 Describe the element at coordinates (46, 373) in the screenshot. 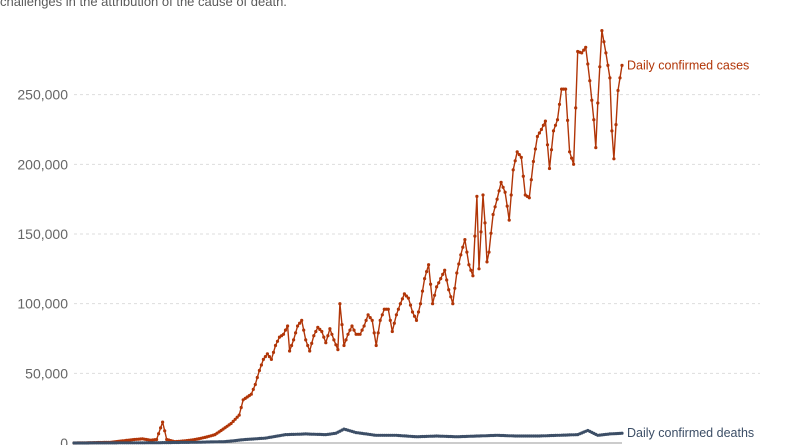

I see `y-tick-label: 50,000` at that location.